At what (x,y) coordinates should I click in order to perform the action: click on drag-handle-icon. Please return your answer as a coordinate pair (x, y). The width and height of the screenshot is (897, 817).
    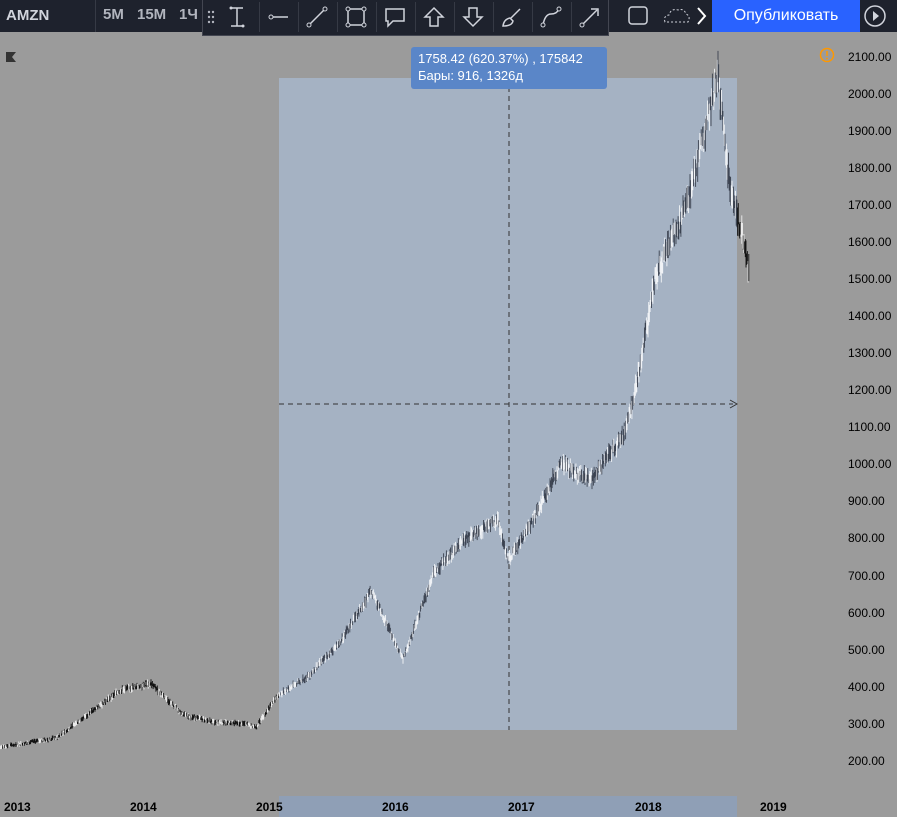
    Looking at the image, I should click on (211, 17).